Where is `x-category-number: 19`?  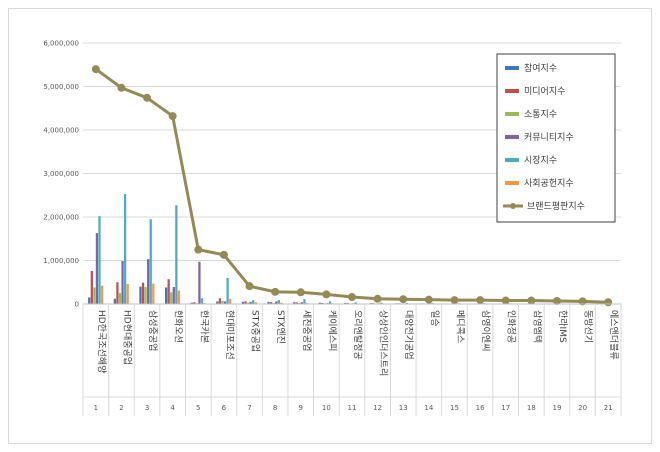
x-category-number: 19 is located at coordinates (556, 408).